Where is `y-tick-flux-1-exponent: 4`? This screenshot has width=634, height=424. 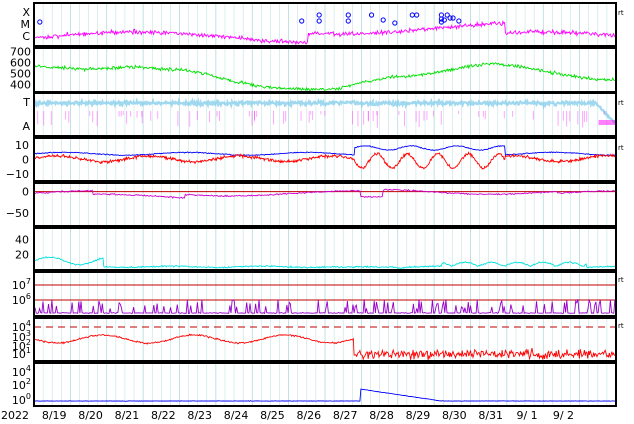
y-tick-flux-1-exponent: 4 is located at coordinates (28, 323).